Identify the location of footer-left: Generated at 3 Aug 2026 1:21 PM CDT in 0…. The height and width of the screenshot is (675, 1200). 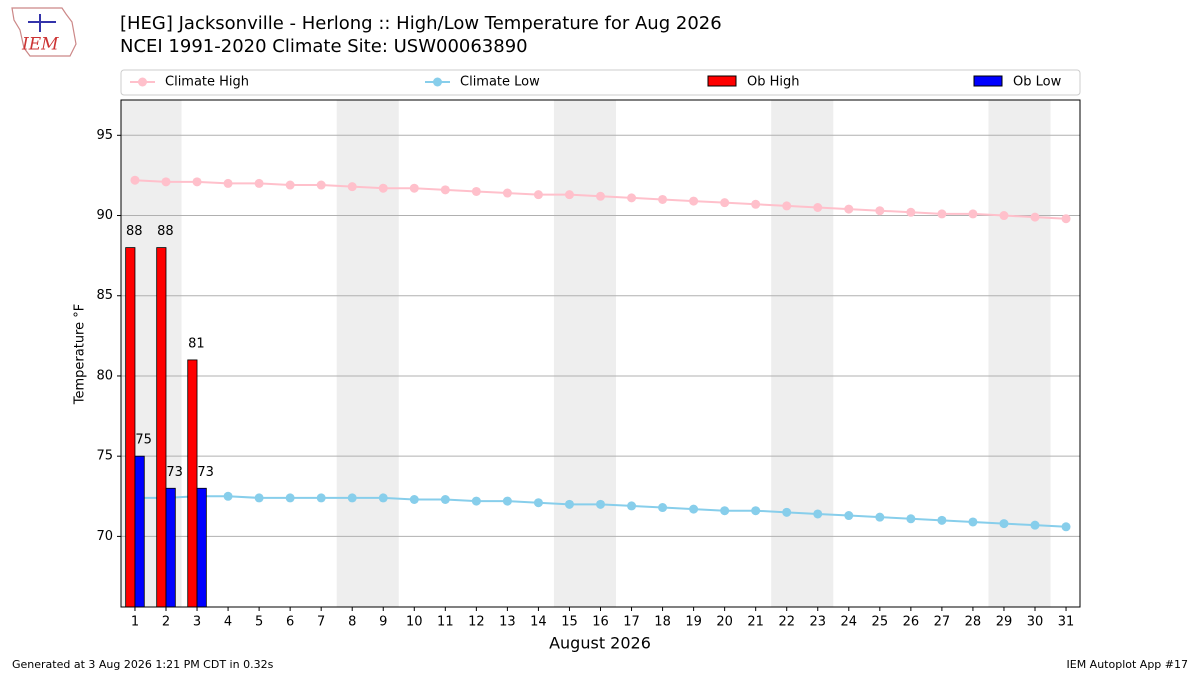
(143, 664).